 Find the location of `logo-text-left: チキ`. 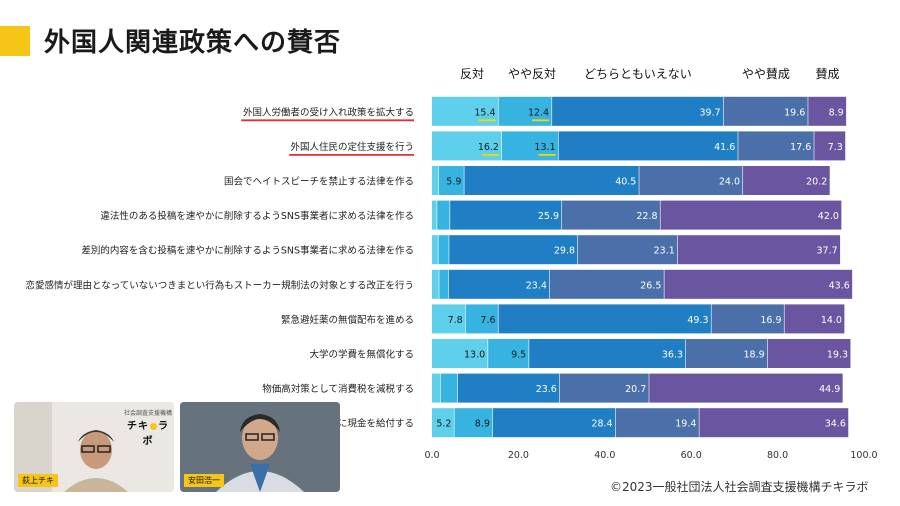

logo-text-left: チキ is located at coordinates (138, 426).